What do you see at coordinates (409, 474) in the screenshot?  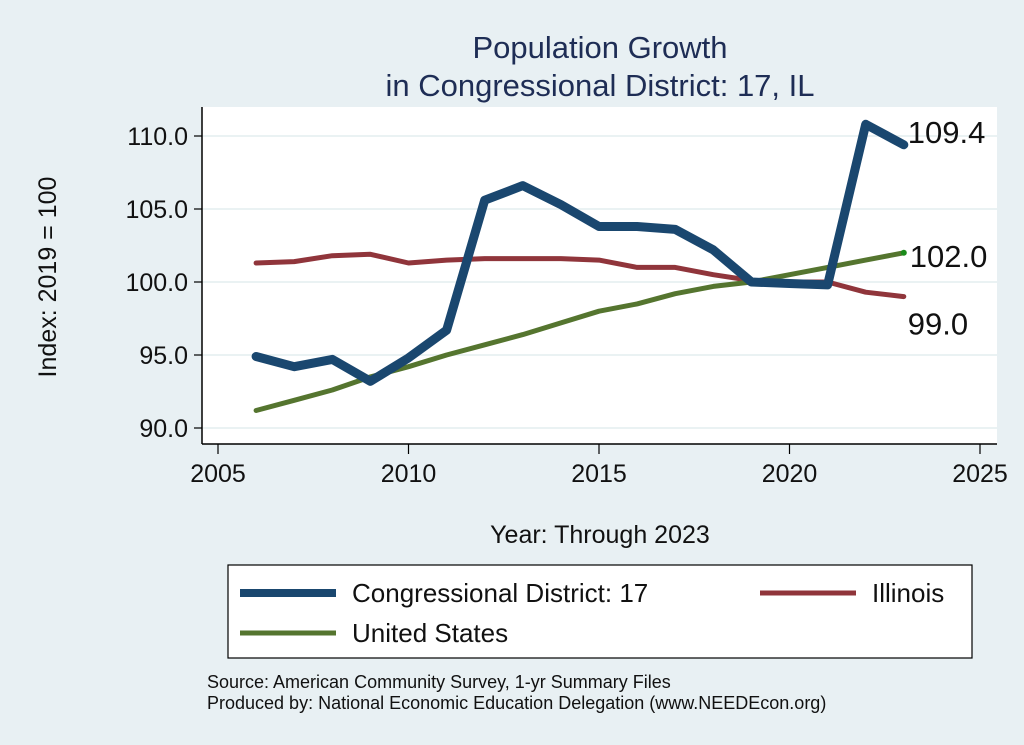 I see `x-tick-label: 2010` at bounding box center [409, 474].